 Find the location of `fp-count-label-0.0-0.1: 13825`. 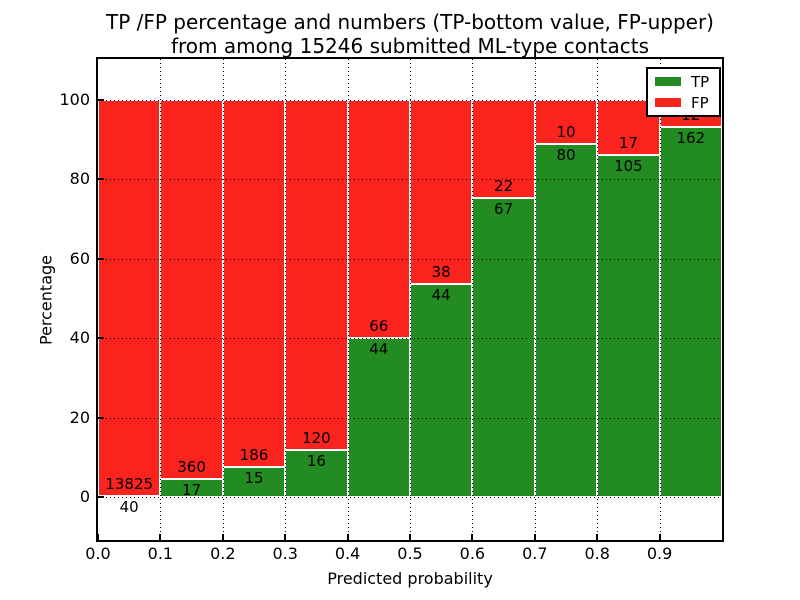

fp-count-label-0.0-0.1: 13825 is located at coordinates (129, 483).